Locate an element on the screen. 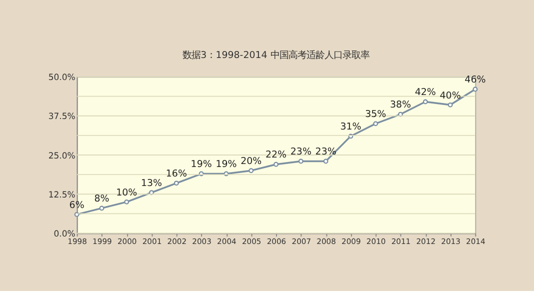  text: 31% is located at coordinates (351, 127).